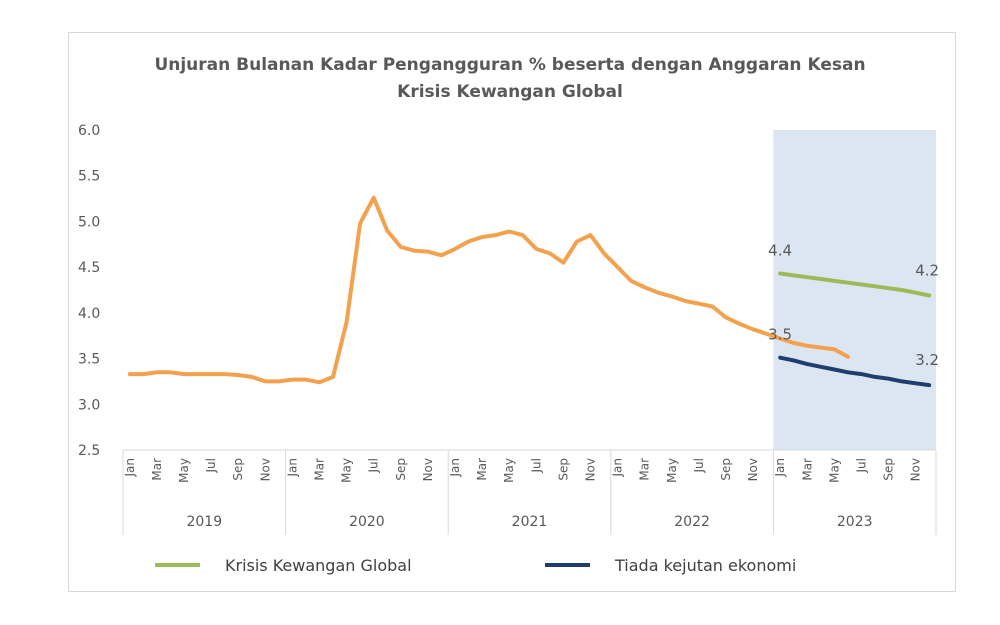 Image resolution: width=1000 pixels, height=625 pixels. What do you see at coordinates (318, 565) in the screenshot?
I see `legend-label: Krisis Kewangan Global` at bounding box center [318, 565].